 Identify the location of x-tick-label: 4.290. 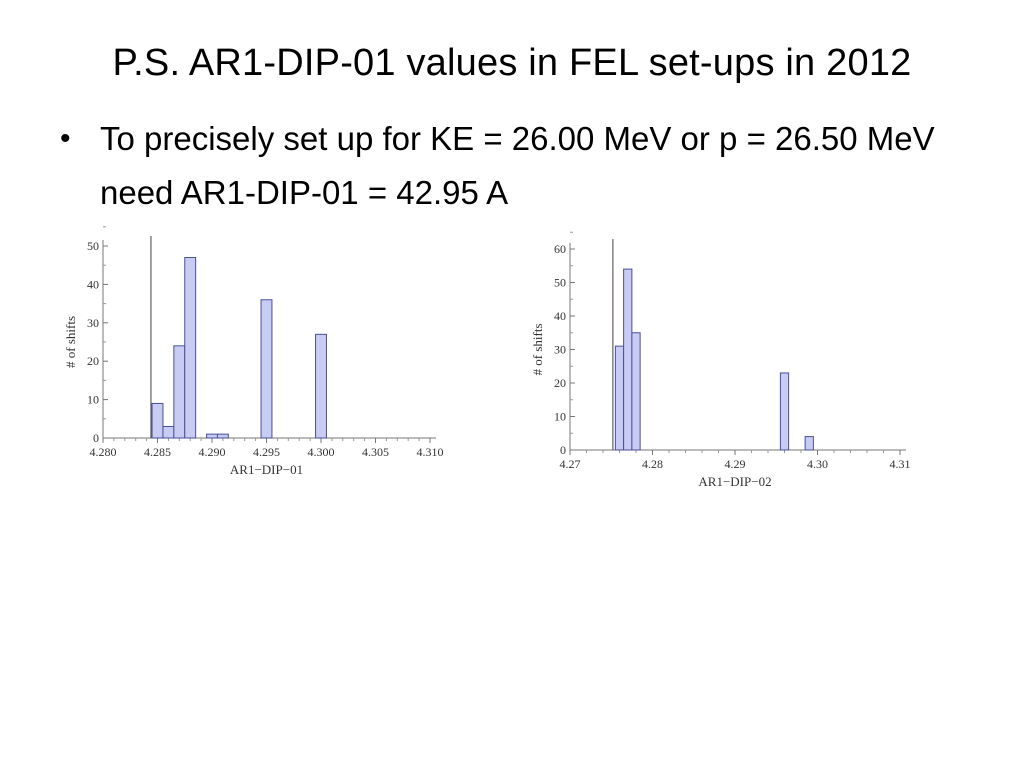
(212, 452).